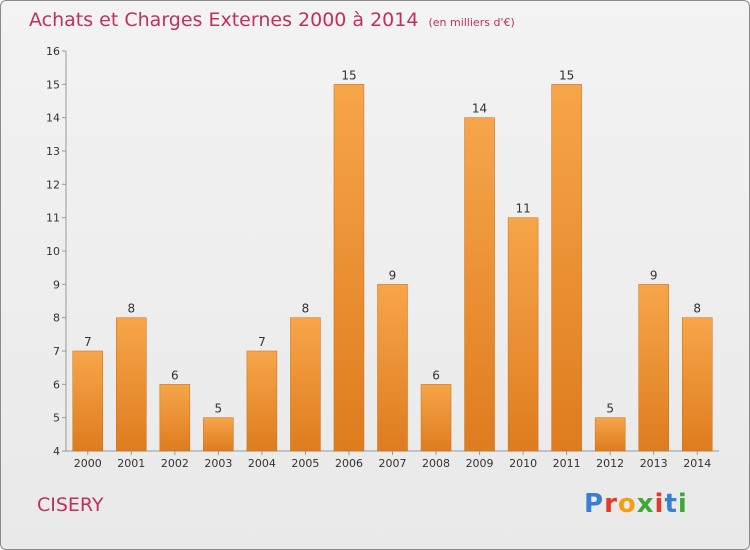  Describe the element at coordinates (349, 268) in the screenshot. I see `bar-2006` at that location.